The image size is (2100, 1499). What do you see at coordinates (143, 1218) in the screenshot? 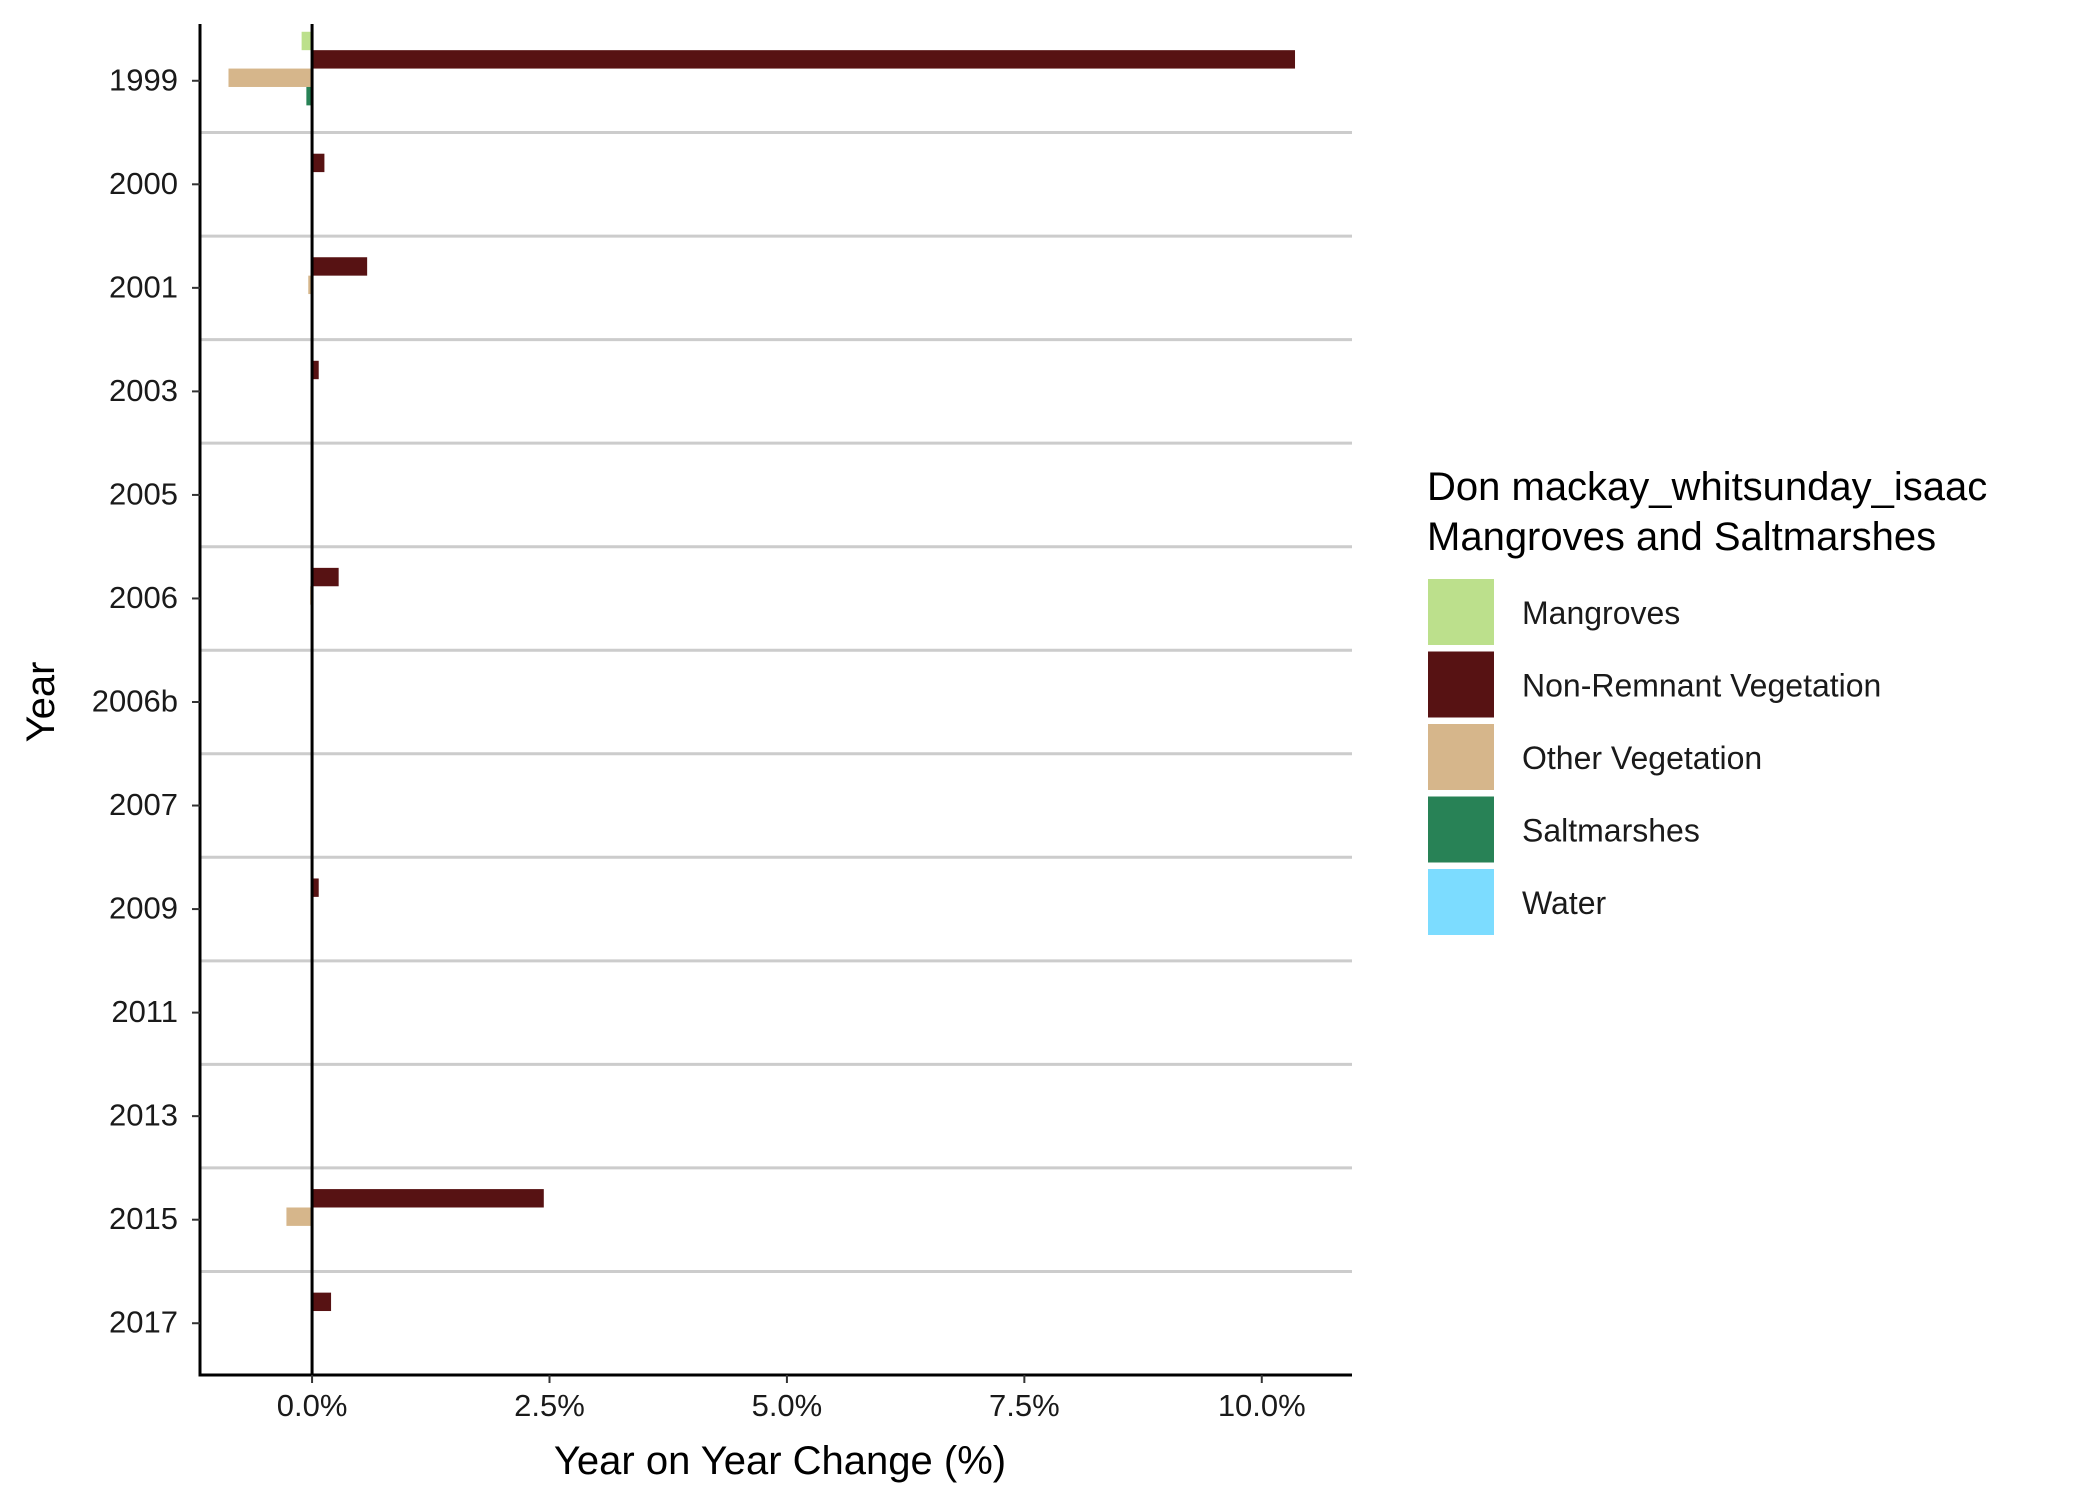
I see `y-tick-label: 2015` at bounding box center [143, 1218].